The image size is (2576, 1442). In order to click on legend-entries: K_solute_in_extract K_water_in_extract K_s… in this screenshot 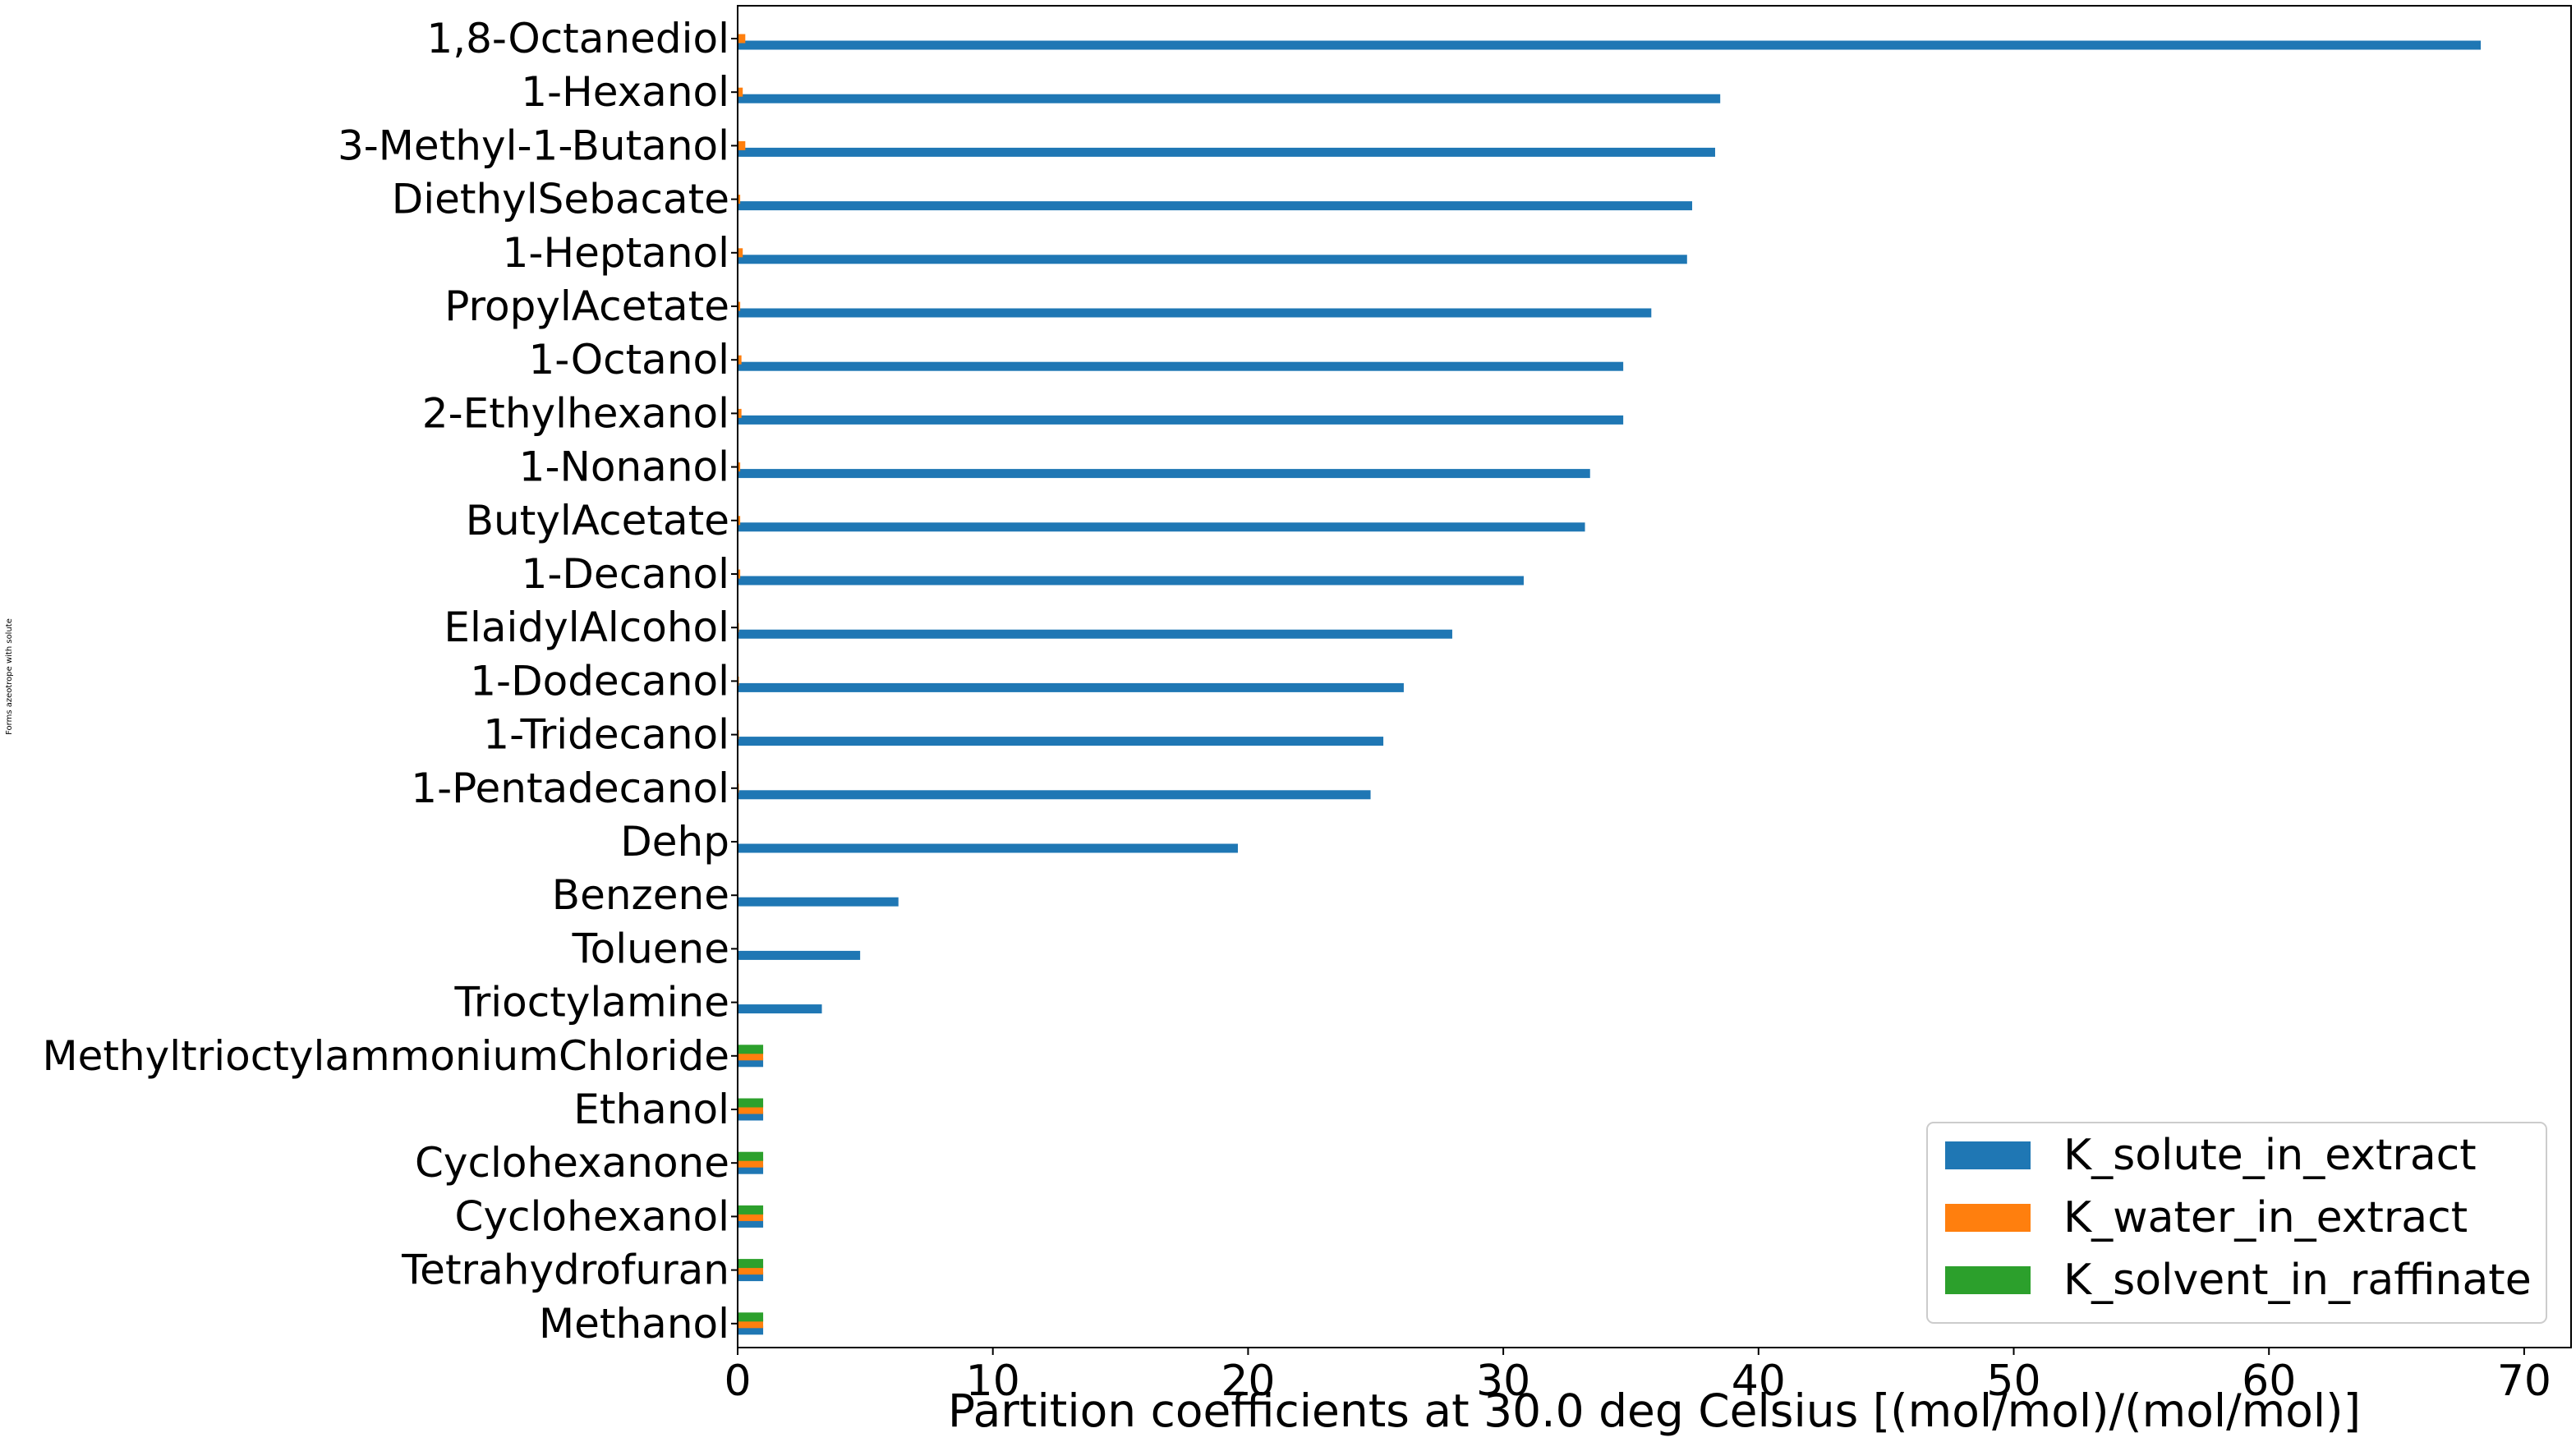, I will do `click(2238, 1218)`.